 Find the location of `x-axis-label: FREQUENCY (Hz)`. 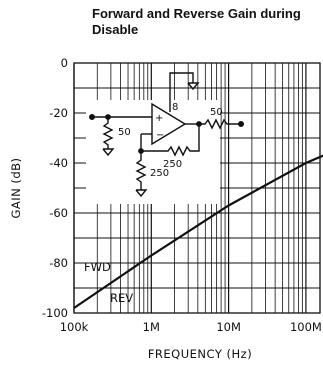

x-axis-label: FREQUENCY (Hz) is located at coordinates (200, 354).